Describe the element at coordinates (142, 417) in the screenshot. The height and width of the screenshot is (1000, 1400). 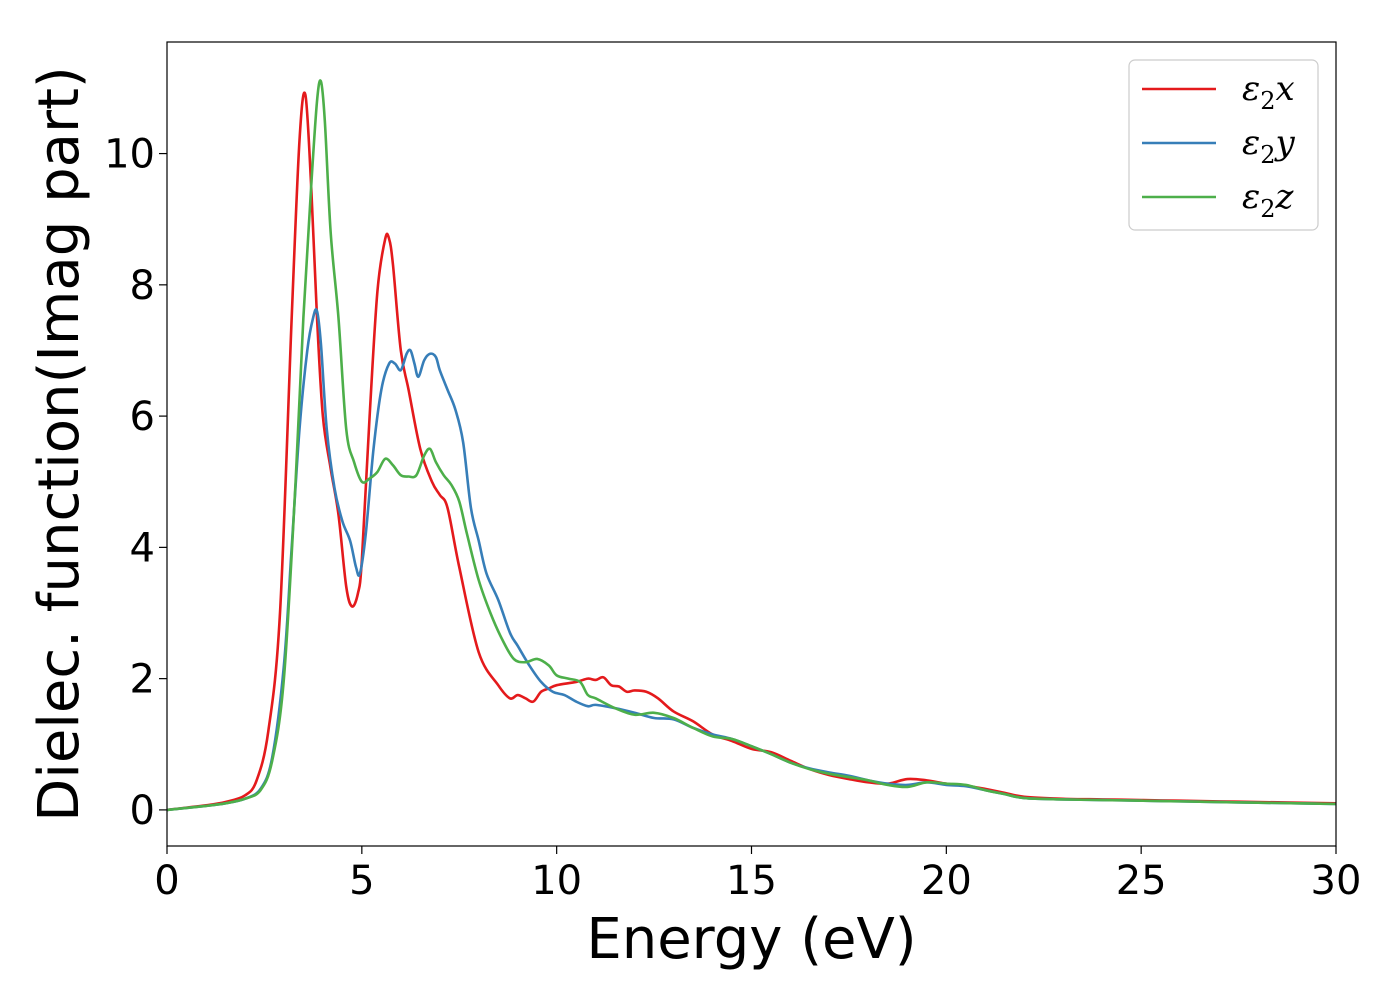
I see `y-tick-label: 6` at that location.